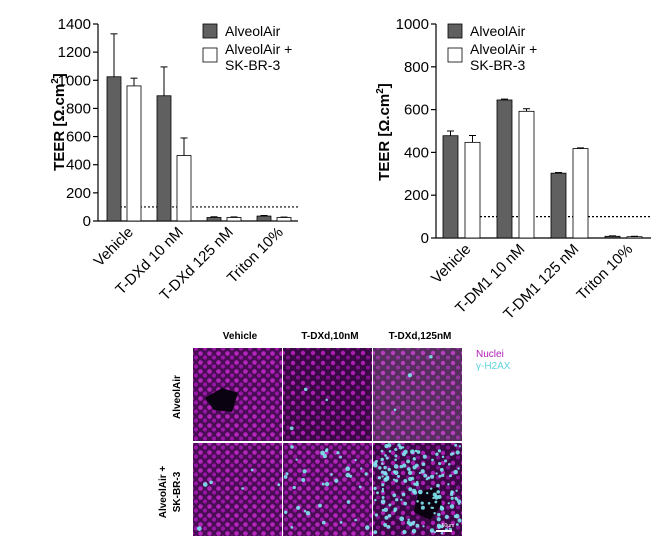 Image resolution: width=661 pixels, height=546 pixels. What do you see at coordinates (78, 137) in the screenshot?
I see `y-tick-label: 600` at bounding box center [78, 137].